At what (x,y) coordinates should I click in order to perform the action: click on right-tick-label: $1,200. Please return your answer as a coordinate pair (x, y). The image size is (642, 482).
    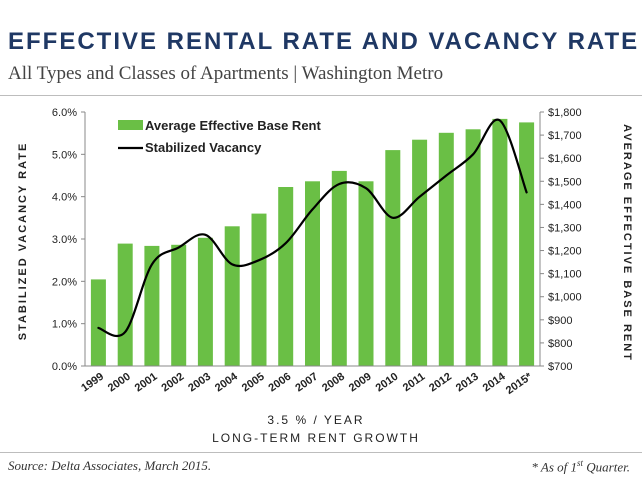
    Looking at the image, I should click on (565, 252).